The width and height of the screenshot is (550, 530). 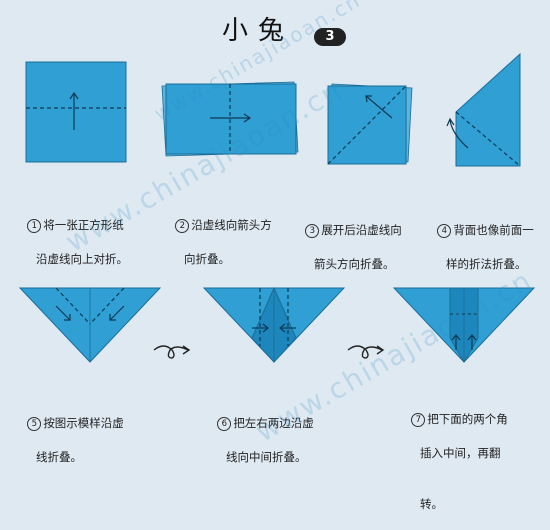 I want to click on diagram-title: 小兔, so click(x=258, y=31).